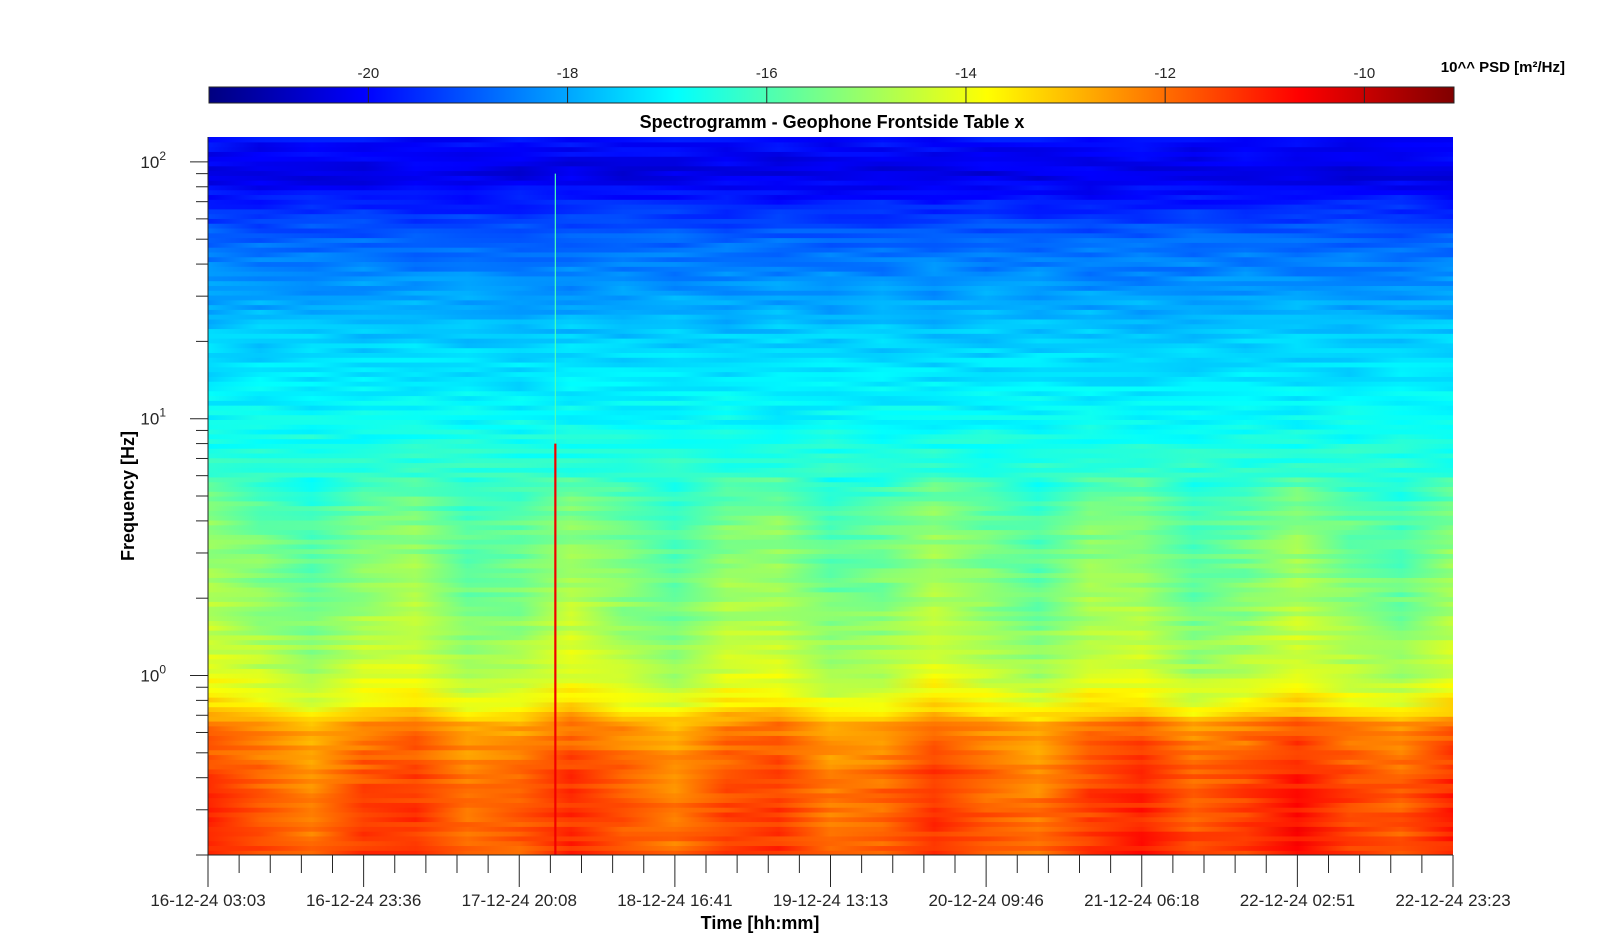 Image resolution: width=1600 pixels, height=948 pixels. I want to click on colorbar, so click(831, 95).